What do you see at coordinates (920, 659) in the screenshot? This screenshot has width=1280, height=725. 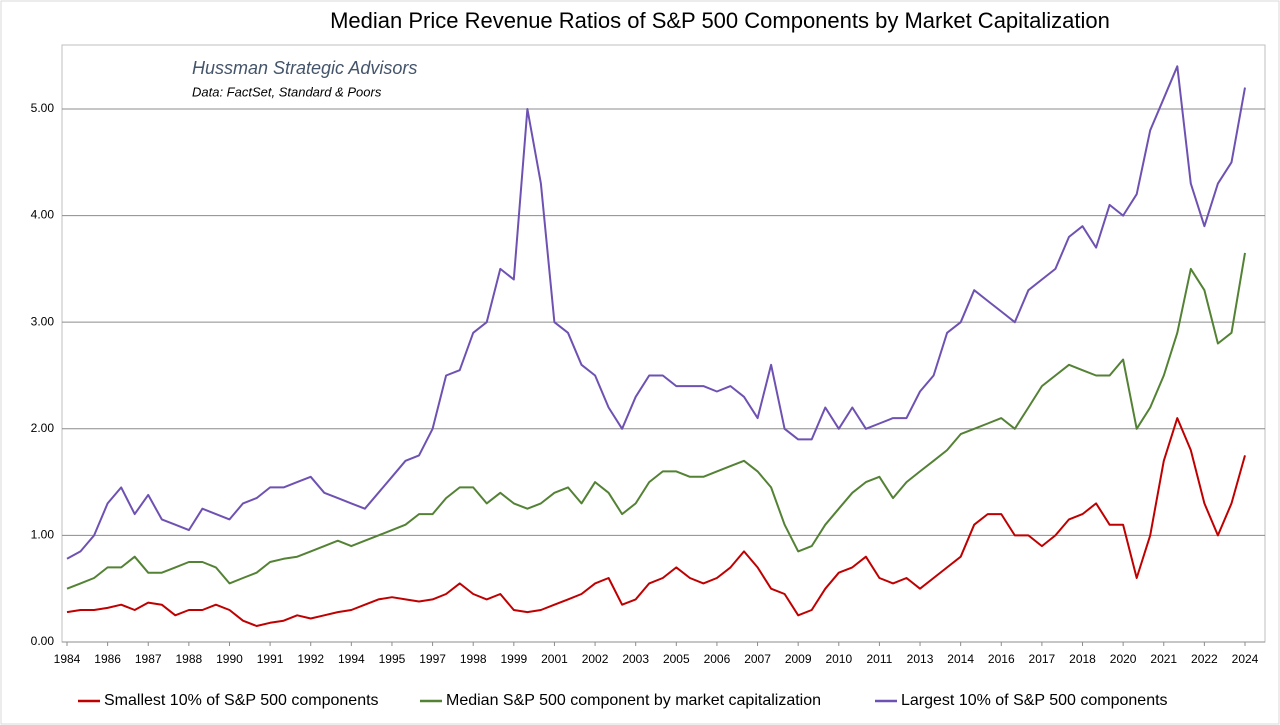 I see `x-tick-label: 2013` at bounding box center [920, 659].